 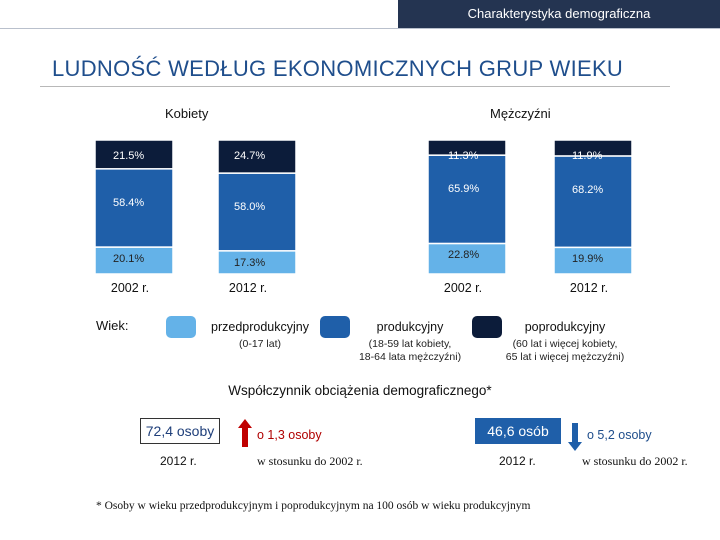 What do you see at coordinates (250, 262) in the screenshot?
I see `bar-label-women-2012-pre: 17.3%` at bounding box center [250, 262].